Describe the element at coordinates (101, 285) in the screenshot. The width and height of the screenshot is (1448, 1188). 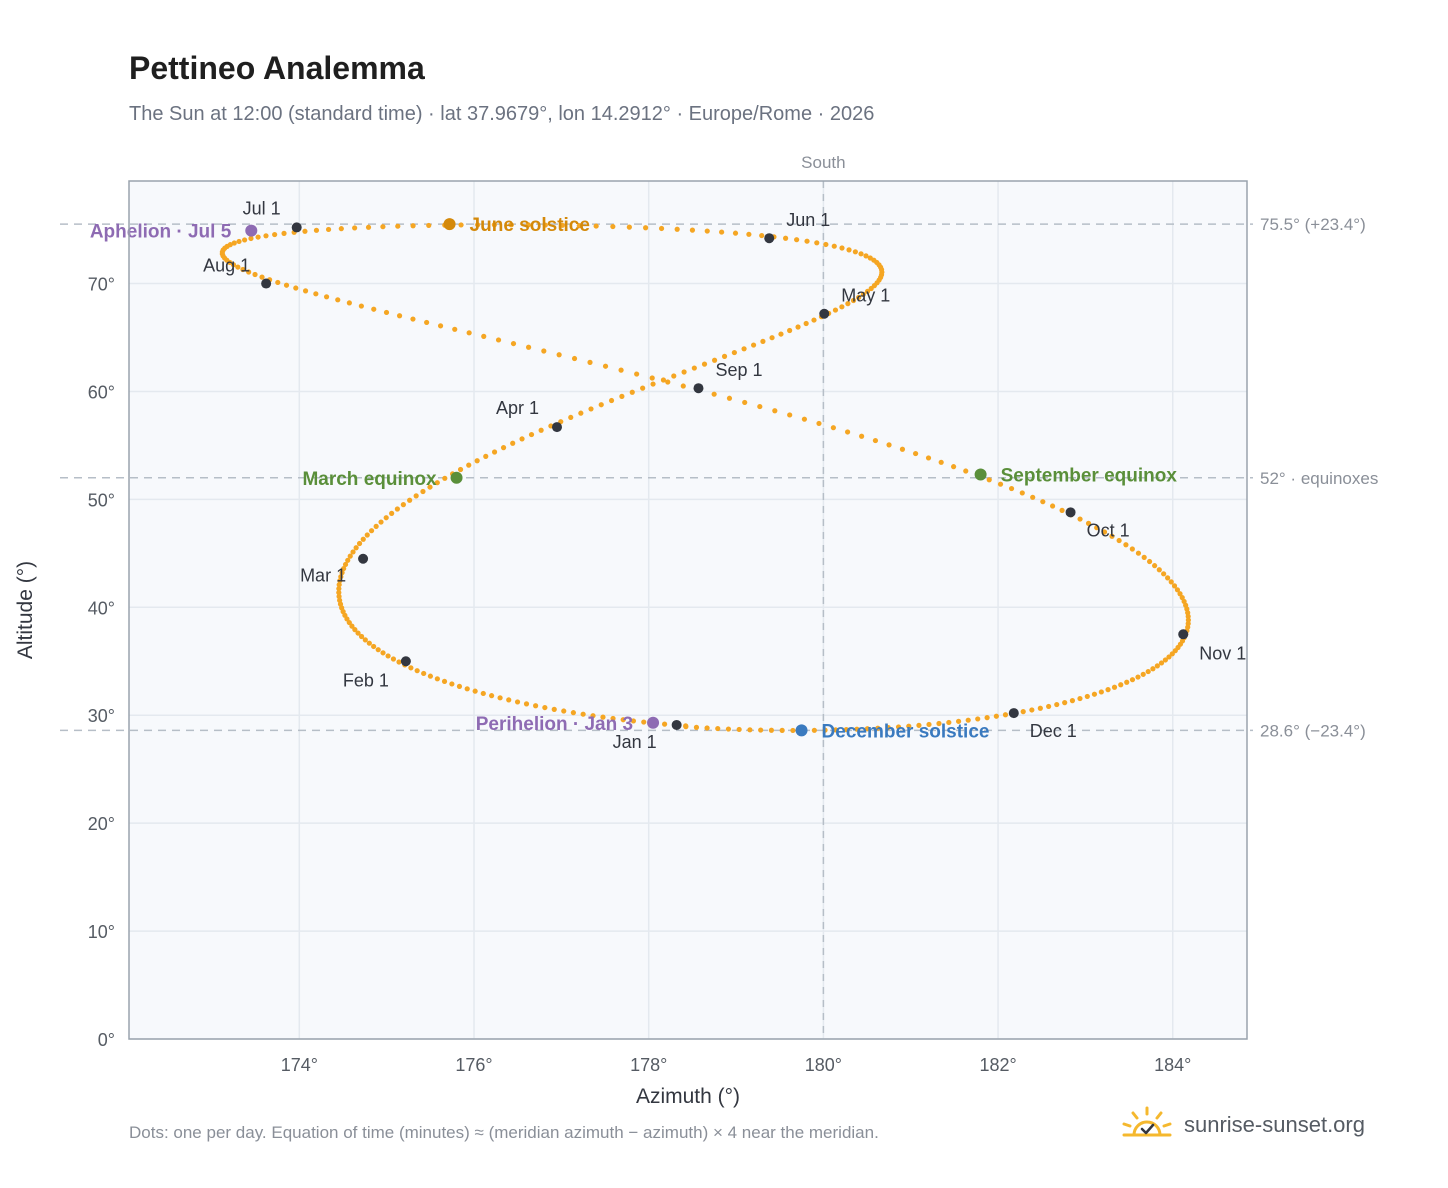
I see `y-tick-label: 70°` at that location.